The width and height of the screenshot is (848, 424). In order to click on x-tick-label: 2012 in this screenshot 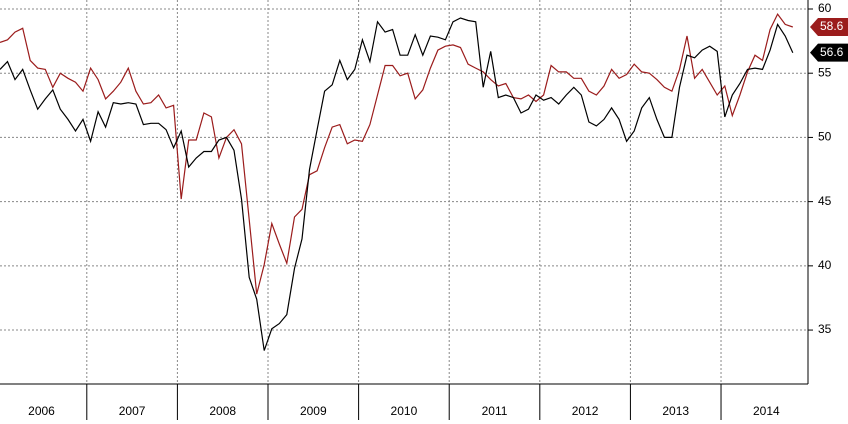, I will do `click(585, 411)`.